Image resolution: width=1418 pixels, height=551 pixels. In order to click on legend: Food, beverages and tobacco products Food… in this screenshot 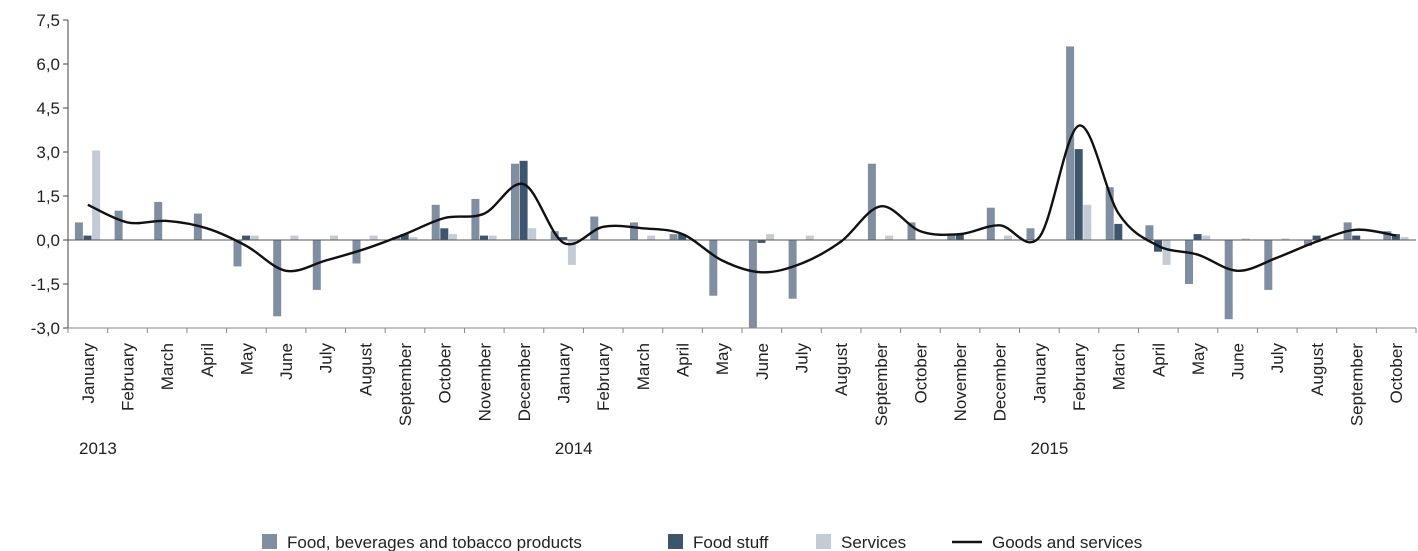, I will do `click(702, 542)`.